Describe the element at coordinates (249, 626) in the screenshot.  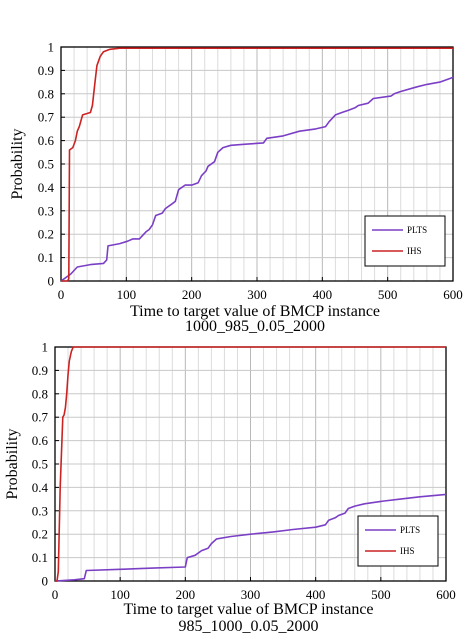
I see `instance-name: 985_1000_0.05_2000` at that location.